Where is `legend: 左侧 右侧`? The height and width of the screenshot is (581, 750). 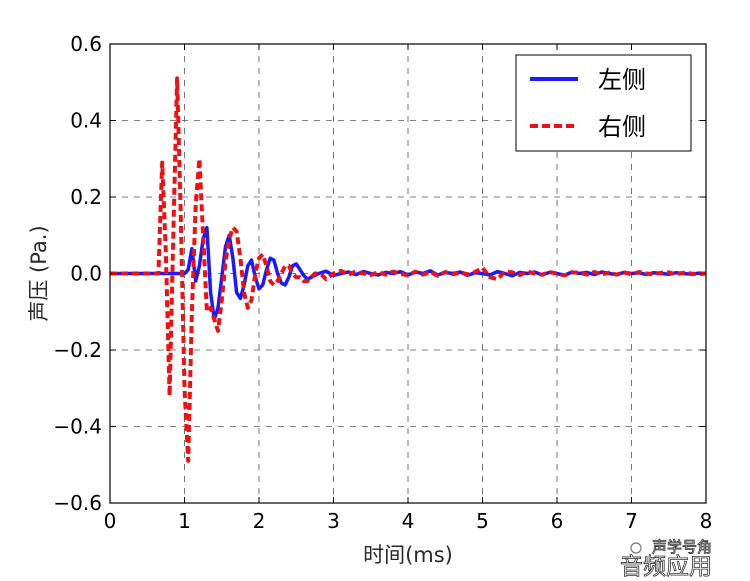 legend: 左侧 右侧 is located at coordinates (603, 103).